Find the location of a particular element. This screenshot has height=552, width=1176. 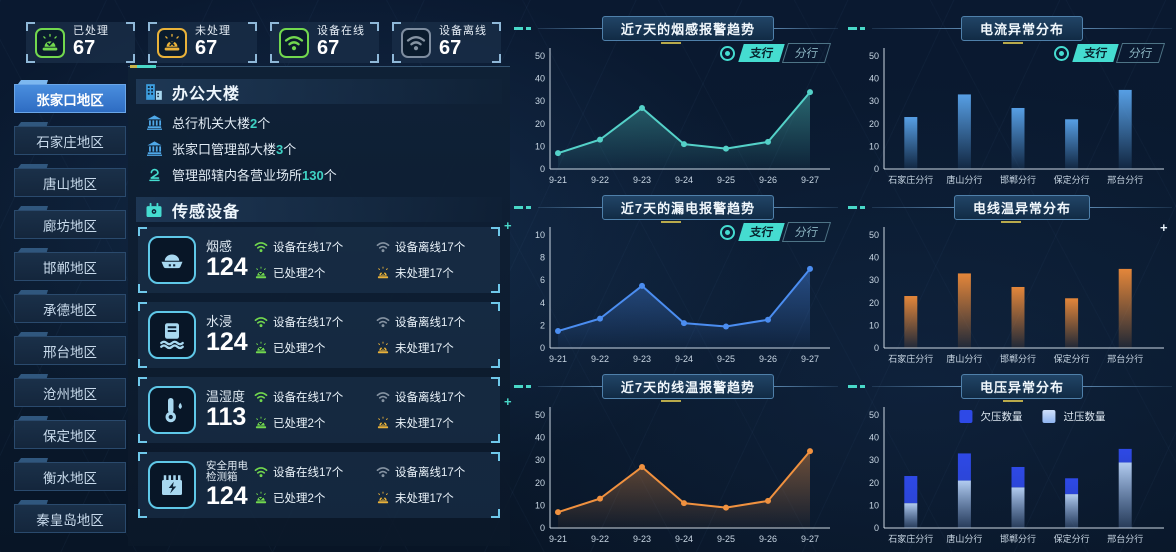

thermo-sensor-icon is located at coordinates (172, 410).